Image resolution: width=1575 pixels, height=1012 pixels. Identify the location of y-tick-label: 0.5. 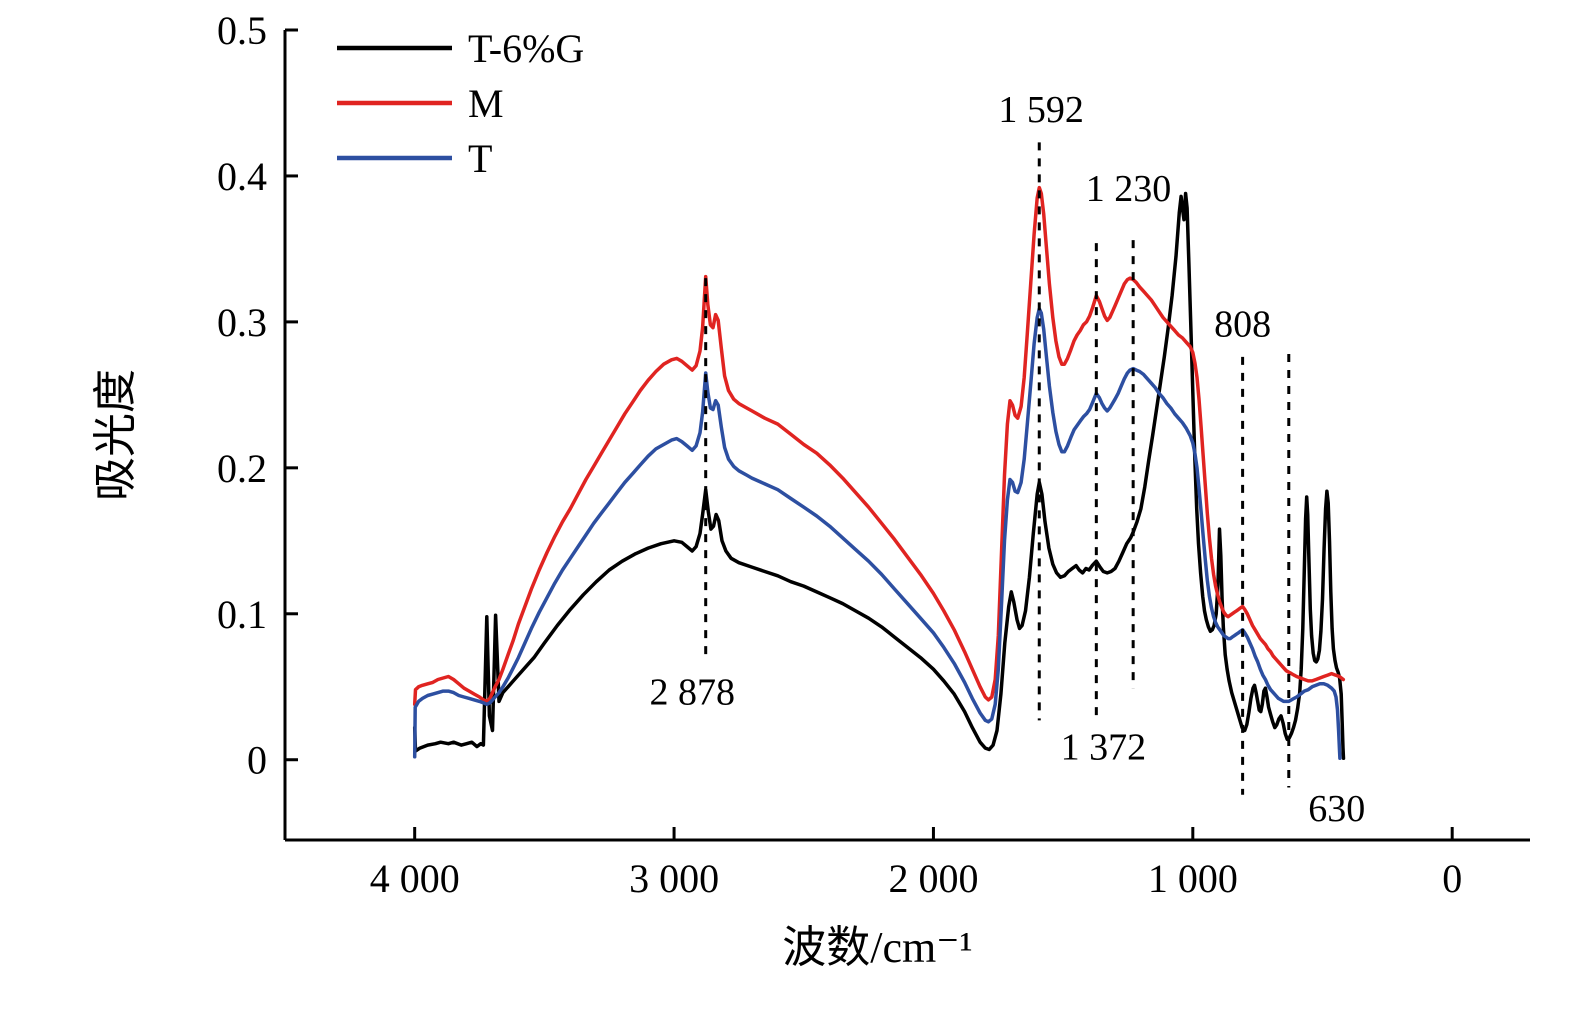
(242, 30).